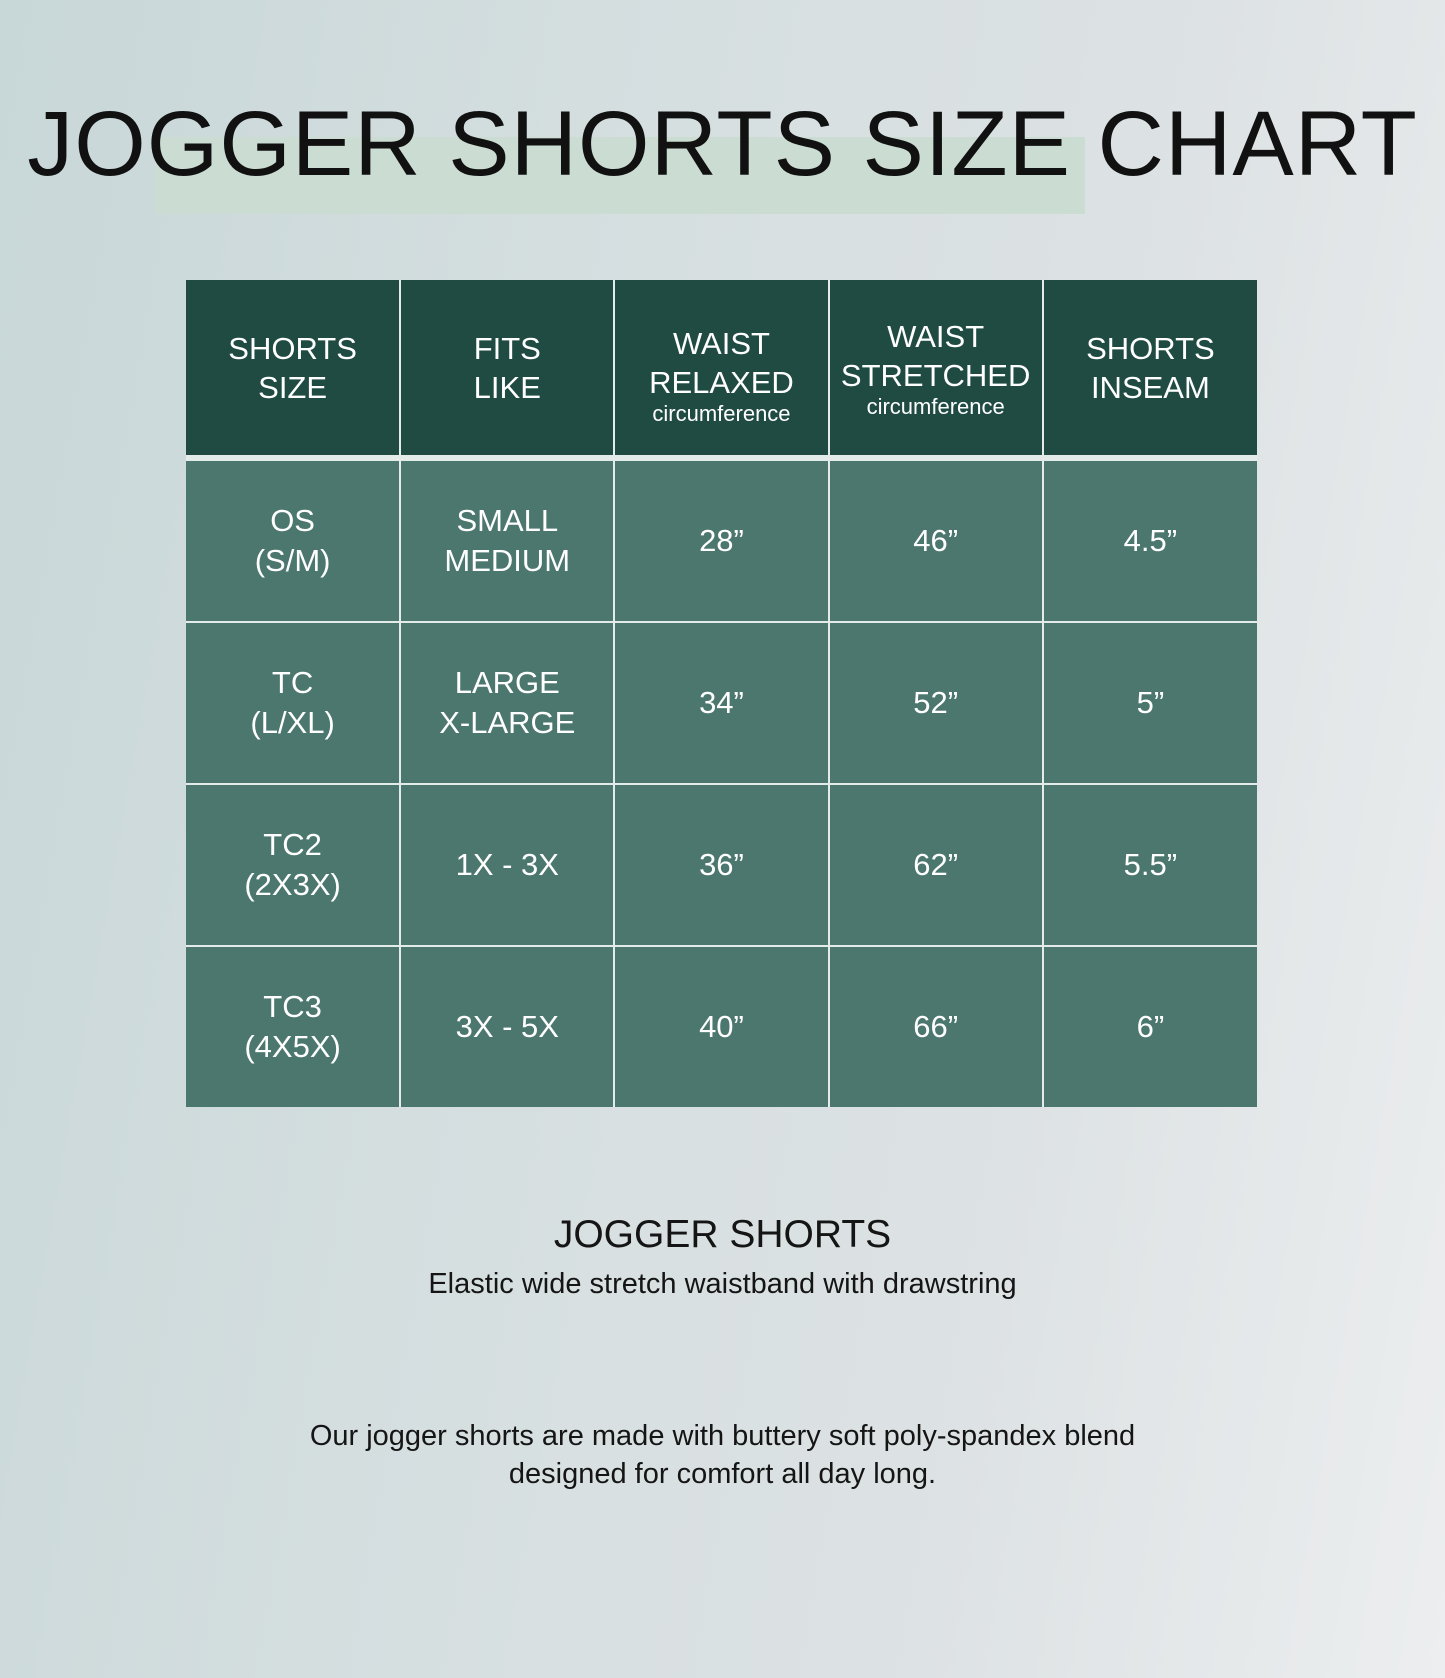  Describe the element at coordinates (507, 560) in the screenshot. I see `fit-line: MEDIUM` at that location.